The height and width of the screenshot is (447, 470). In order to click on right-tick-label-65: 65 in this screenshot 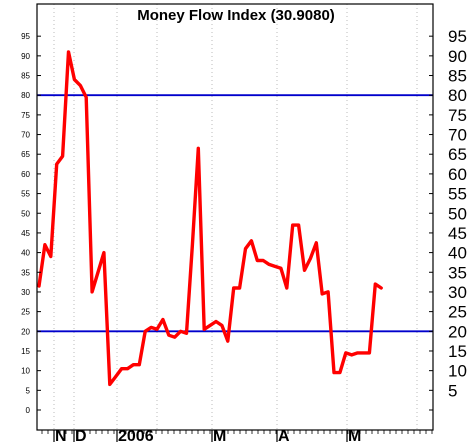, I will do `click(457, 154)`.